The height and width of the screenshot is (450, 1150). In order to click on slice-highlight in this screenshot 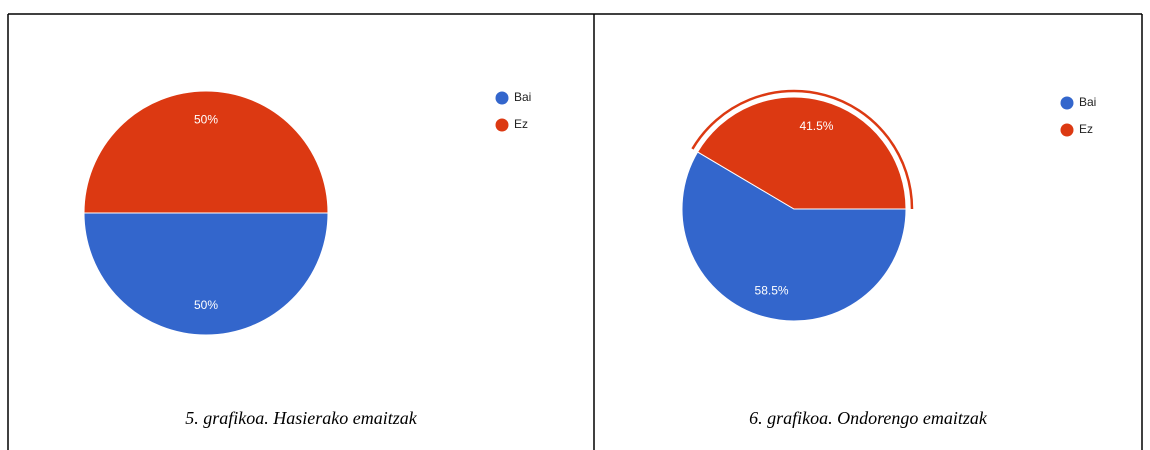, I will do `click(802, 149)`.